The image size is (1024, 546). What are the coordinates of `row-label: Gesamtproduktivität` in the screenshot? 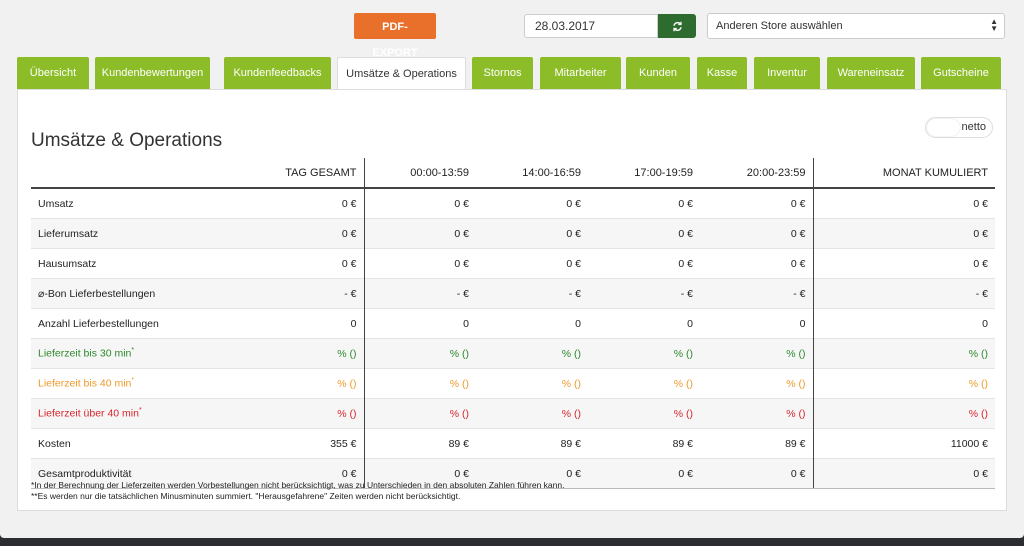 It's located at (119, 473).